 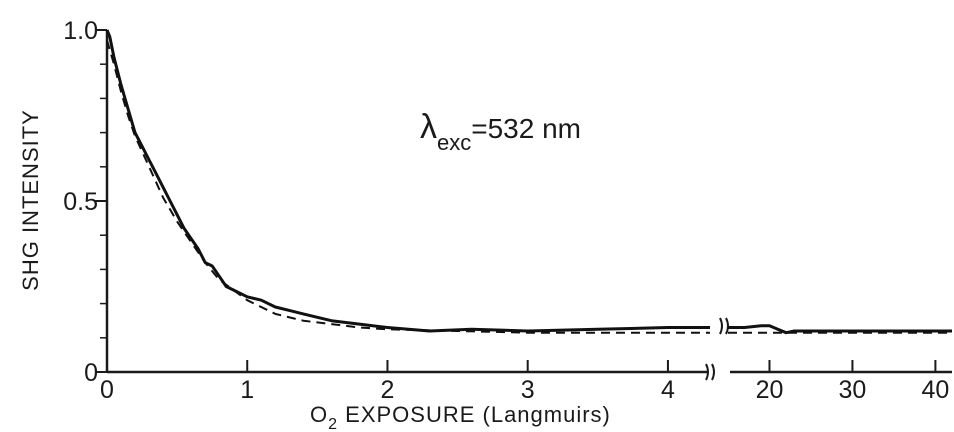 What do you see at coordinates (936, 390) in the screenshot?
I see `x-tick-label: 40` at bounding box center [936, 390].